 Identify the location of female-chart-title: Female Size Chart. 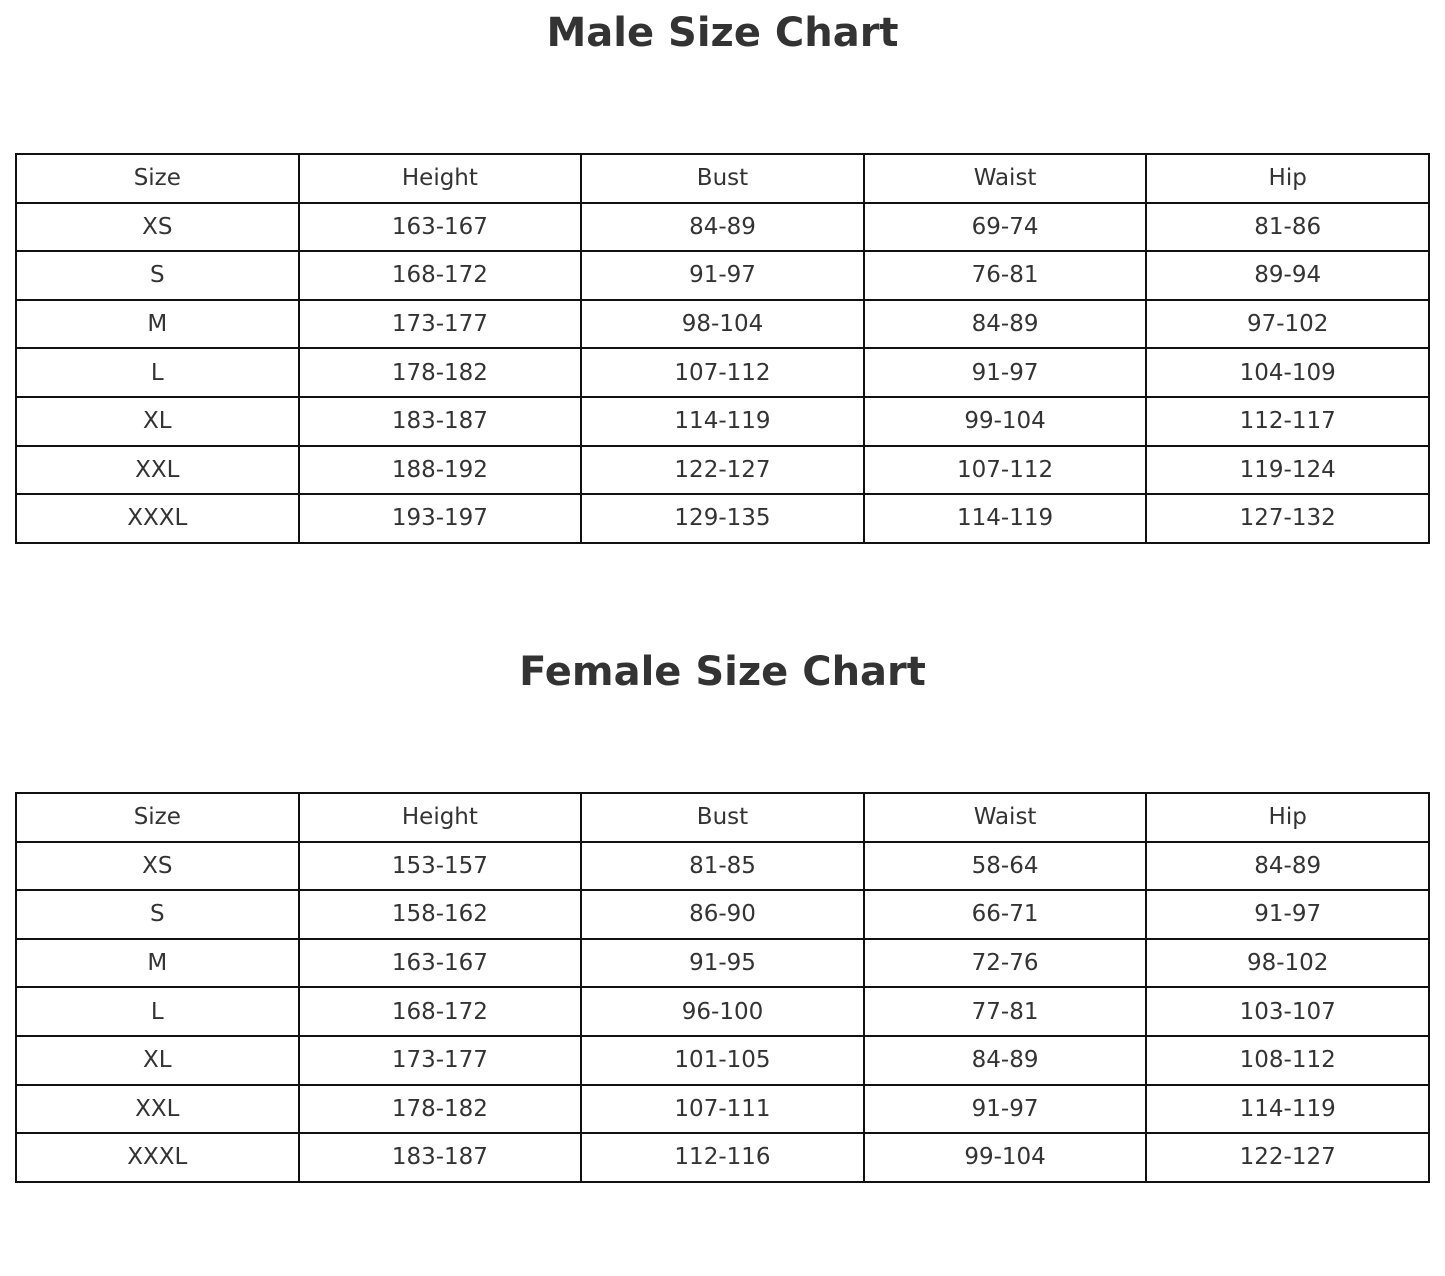
(722, 672).